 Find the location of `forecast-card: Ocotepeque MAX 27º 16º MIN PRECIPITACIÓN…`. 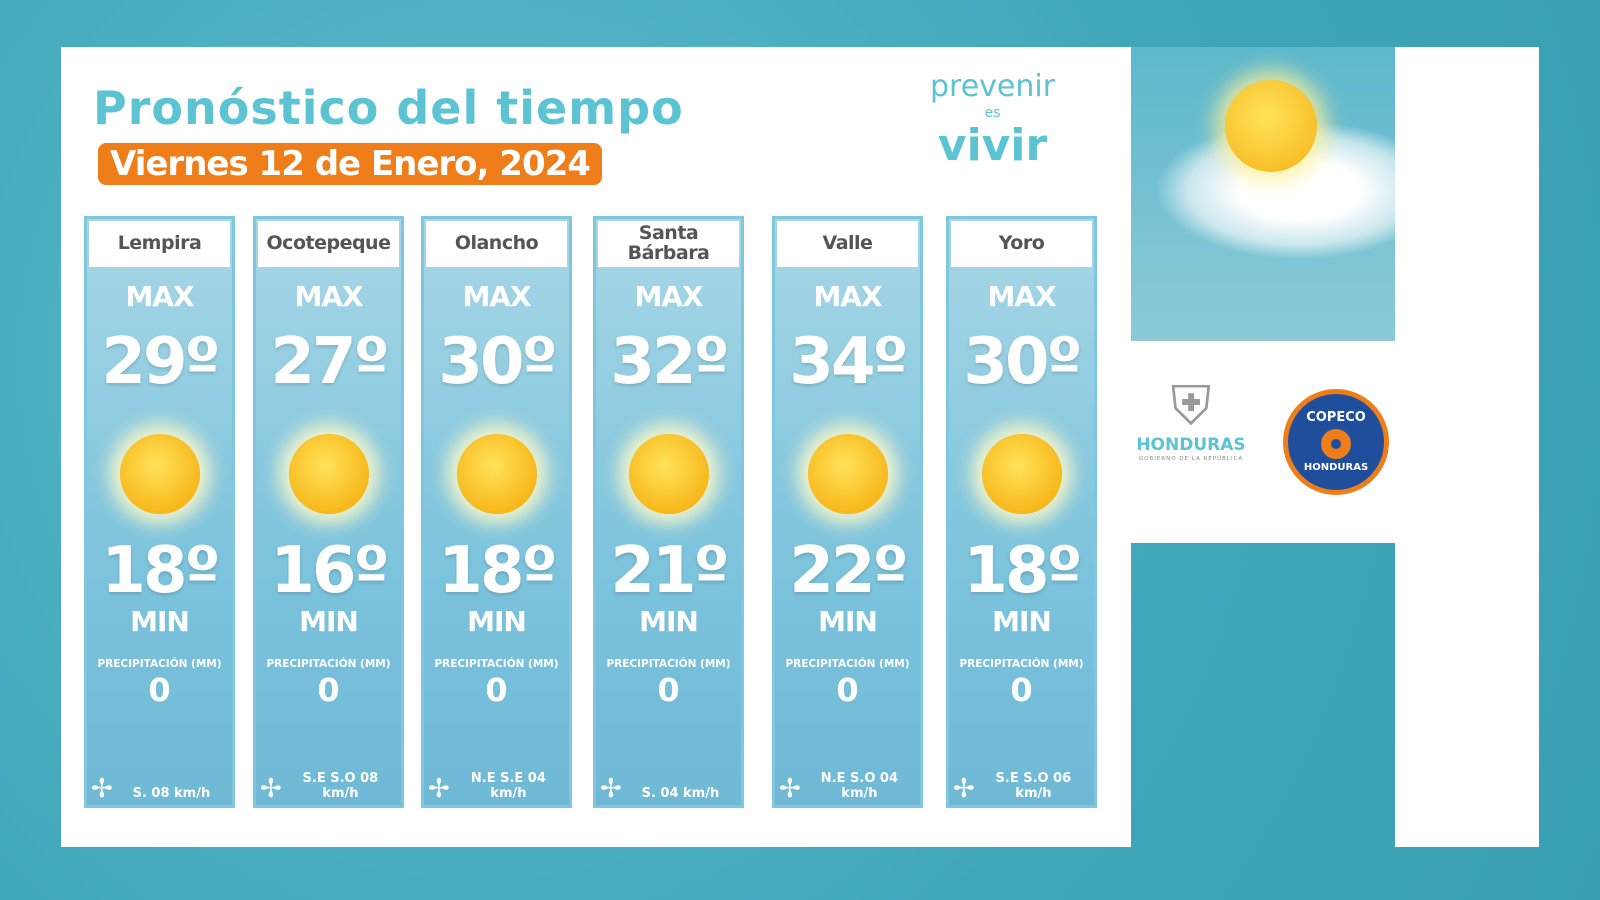

forecast-card: Ocotepeque MAX 27º 16º MIN PRECIPITACIÓN… is located at coordinates (328, 512).